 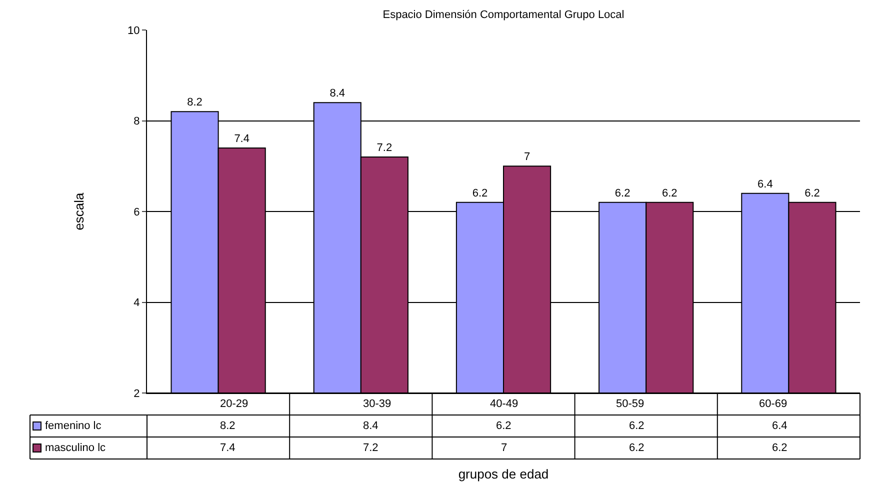 I want to click on x-tick-label: 40-49, so click(x=504, y=404).